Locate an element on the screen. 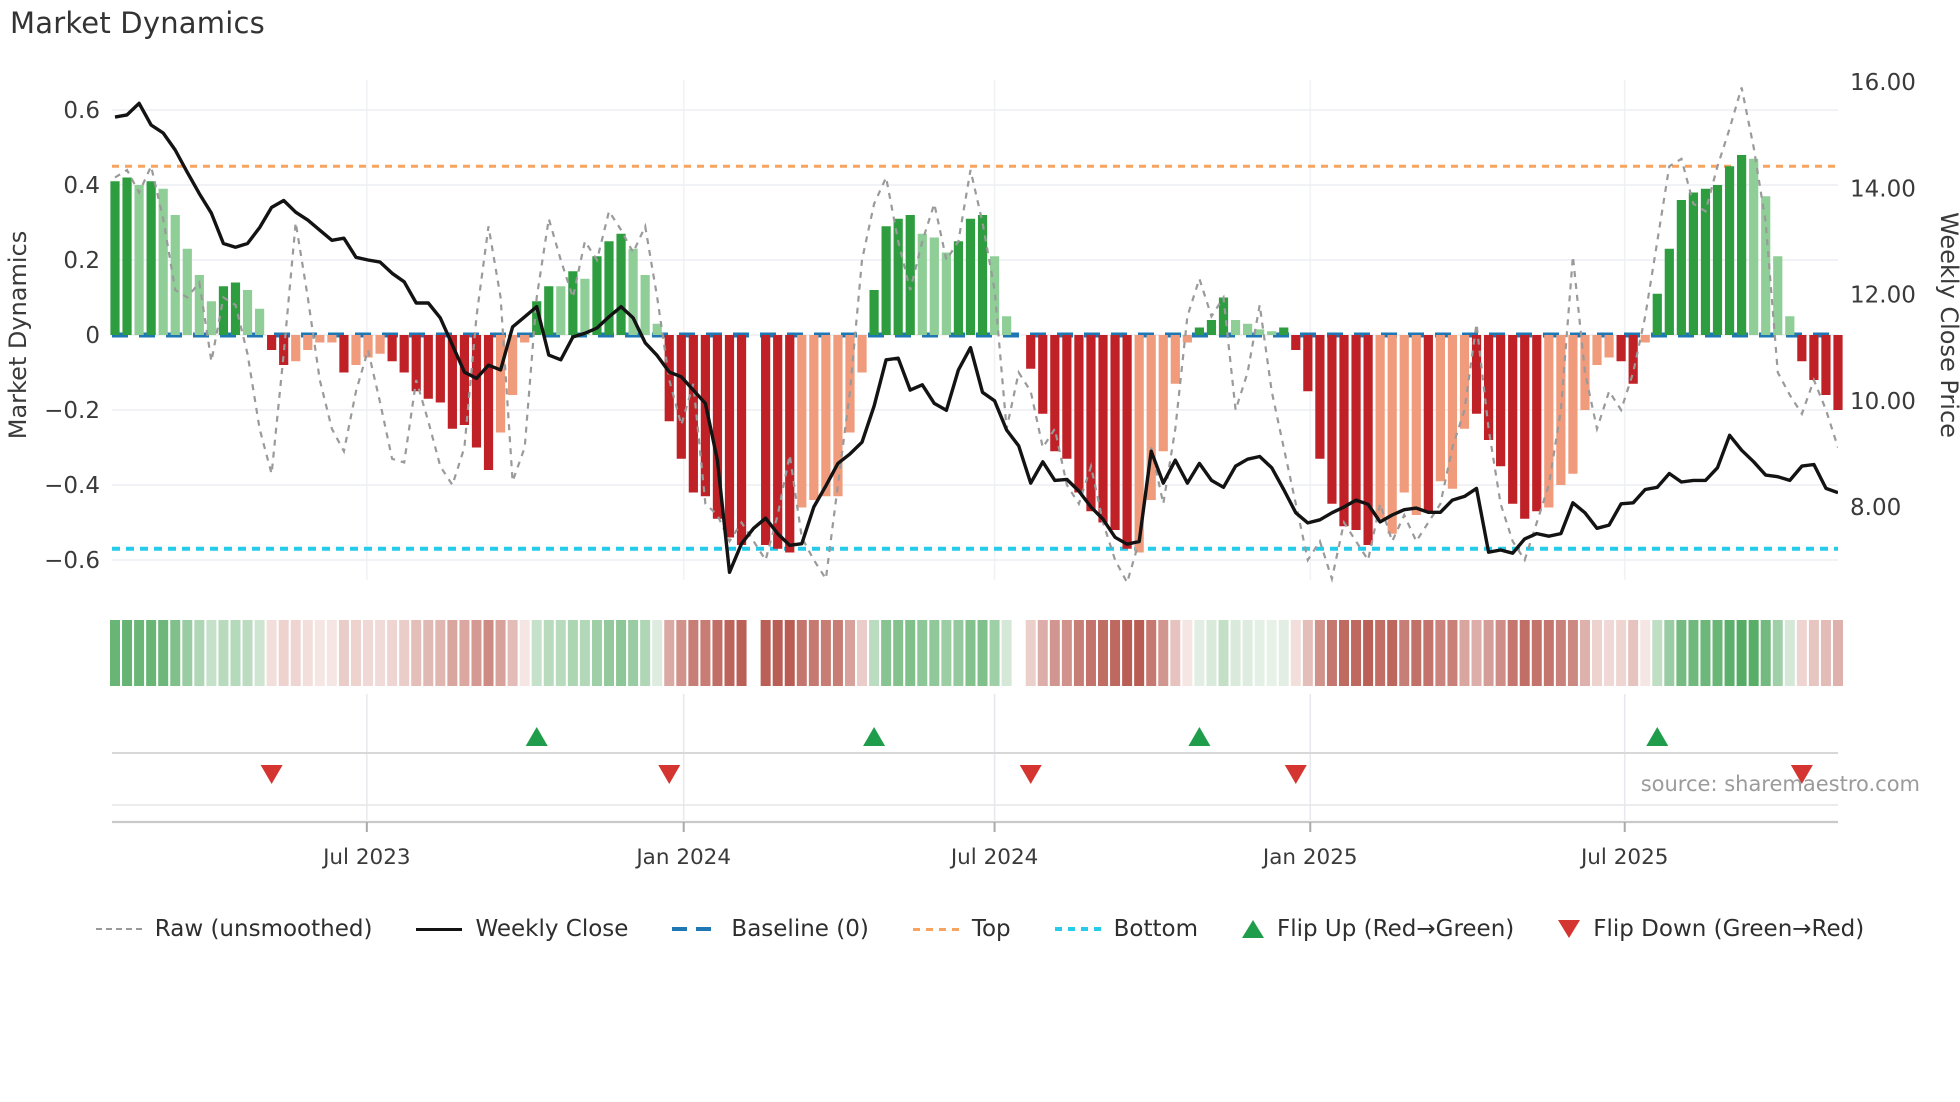  x-tick-label: Jan 2024 is located at coordinates (682, 857).